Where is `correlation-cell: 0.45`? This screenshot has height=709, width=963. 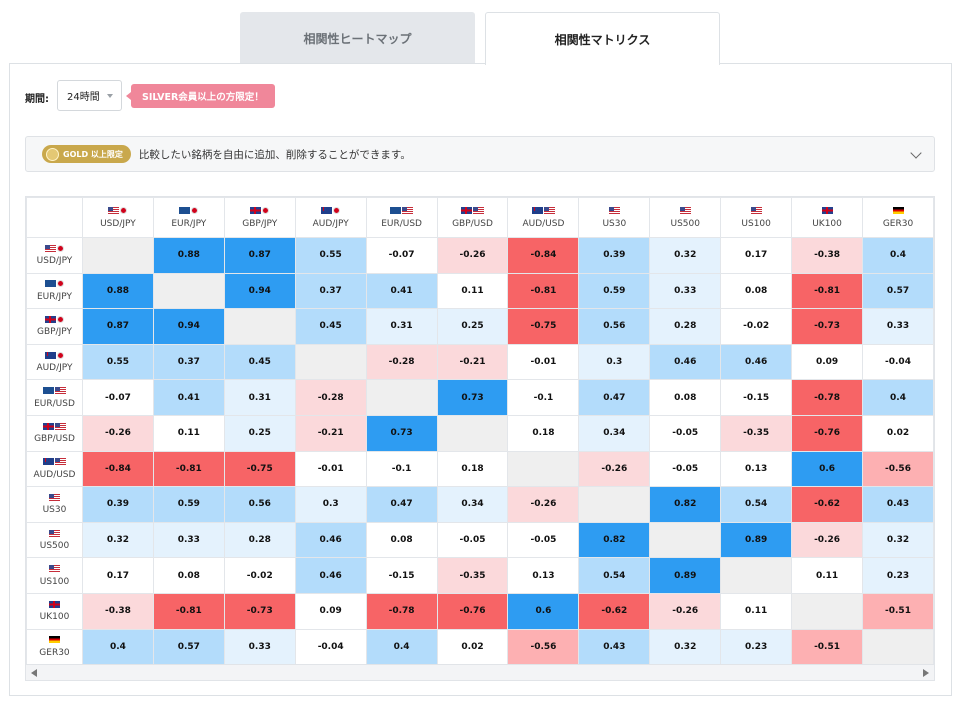
correlation-cell: 0.45 is located at coordinates (330, 326).